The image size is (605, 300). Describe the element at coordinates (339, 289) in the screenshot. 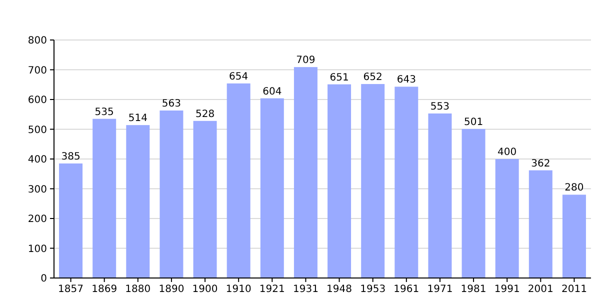

I see `x-tick-label: 1948` at that location.